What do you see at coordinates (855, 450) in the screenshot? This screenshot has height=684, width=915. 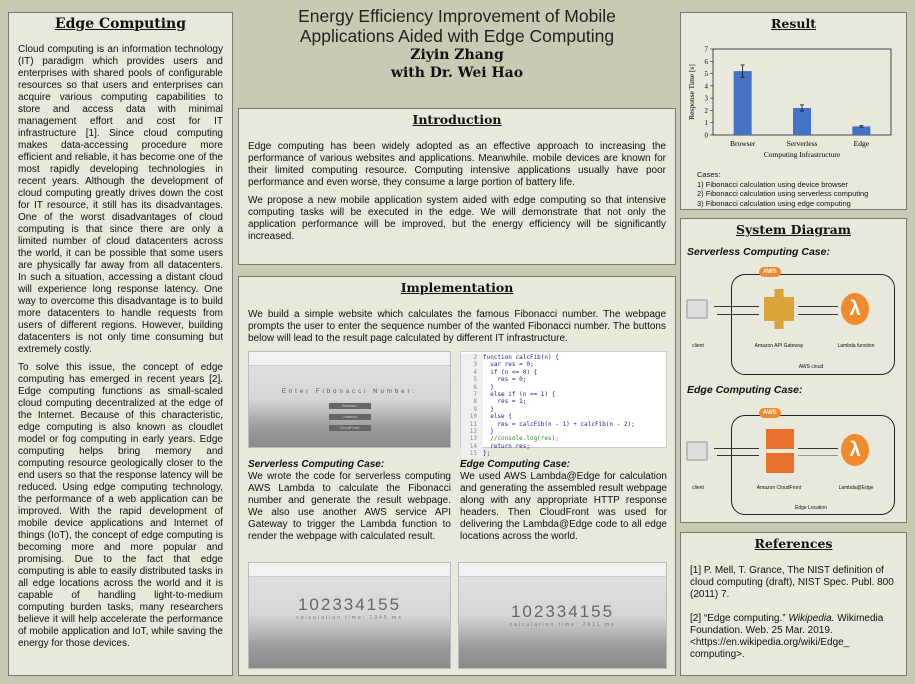 I see `lambda-edge-icon: λ` at bounding box center [855, 450].